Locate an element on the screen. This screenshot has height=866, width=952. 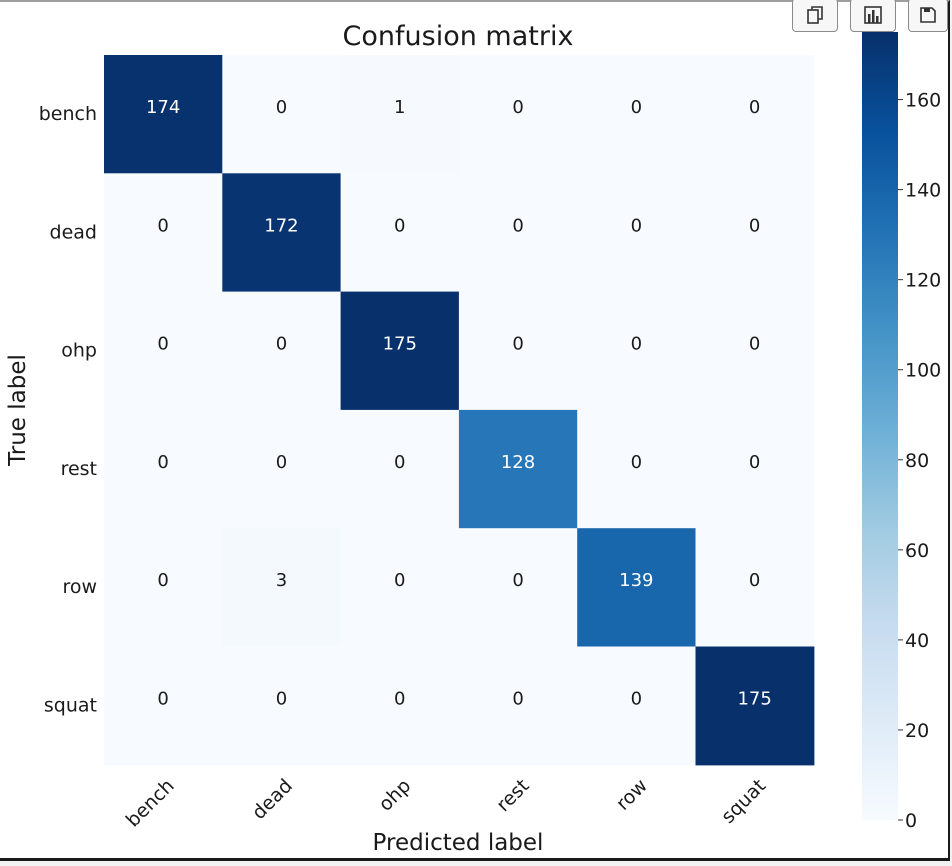
colorbar-tick-label: 40 is located at coordinates (917, 641).